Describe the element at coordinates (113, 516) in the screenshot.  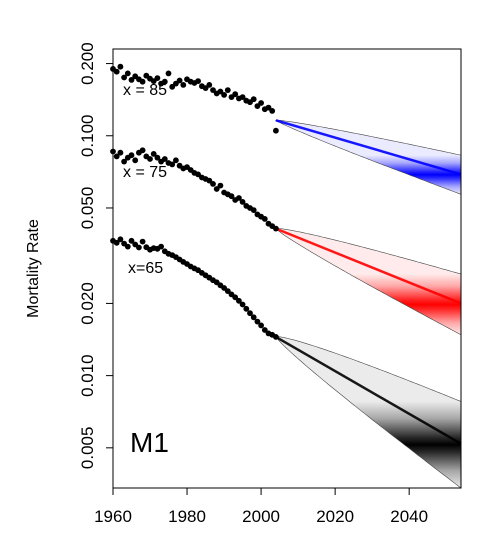
I see `x-tick-label: 1960` at that location.